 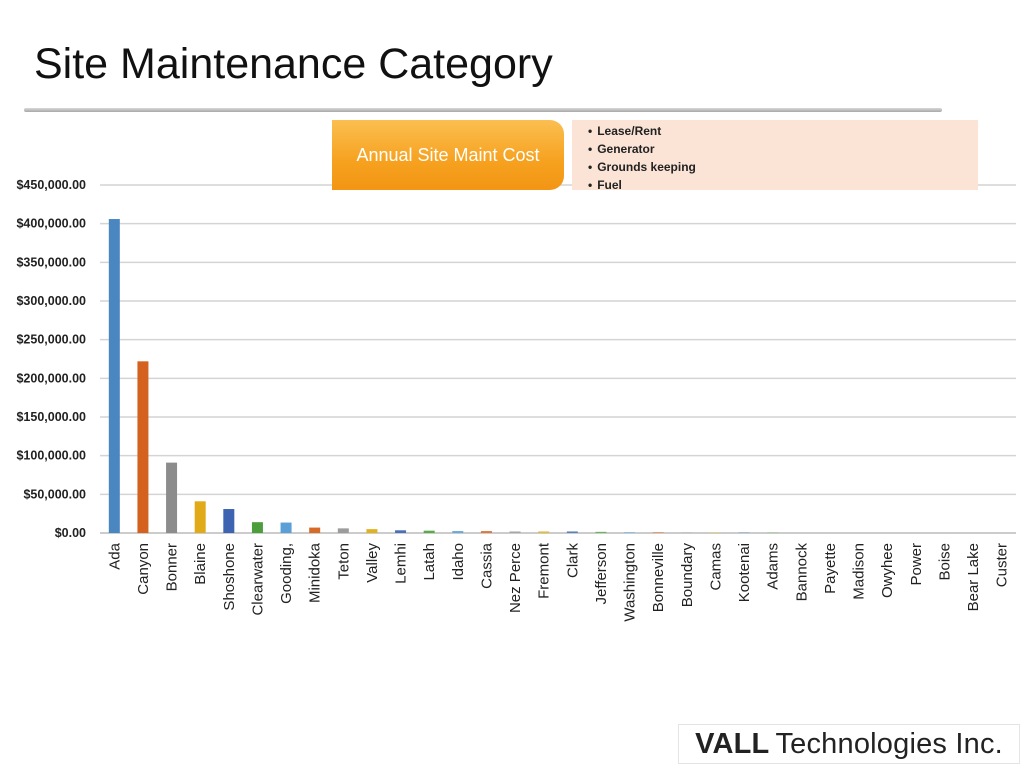 I want to click on x-tick-label: Custer, so click(x=1002, y=565).